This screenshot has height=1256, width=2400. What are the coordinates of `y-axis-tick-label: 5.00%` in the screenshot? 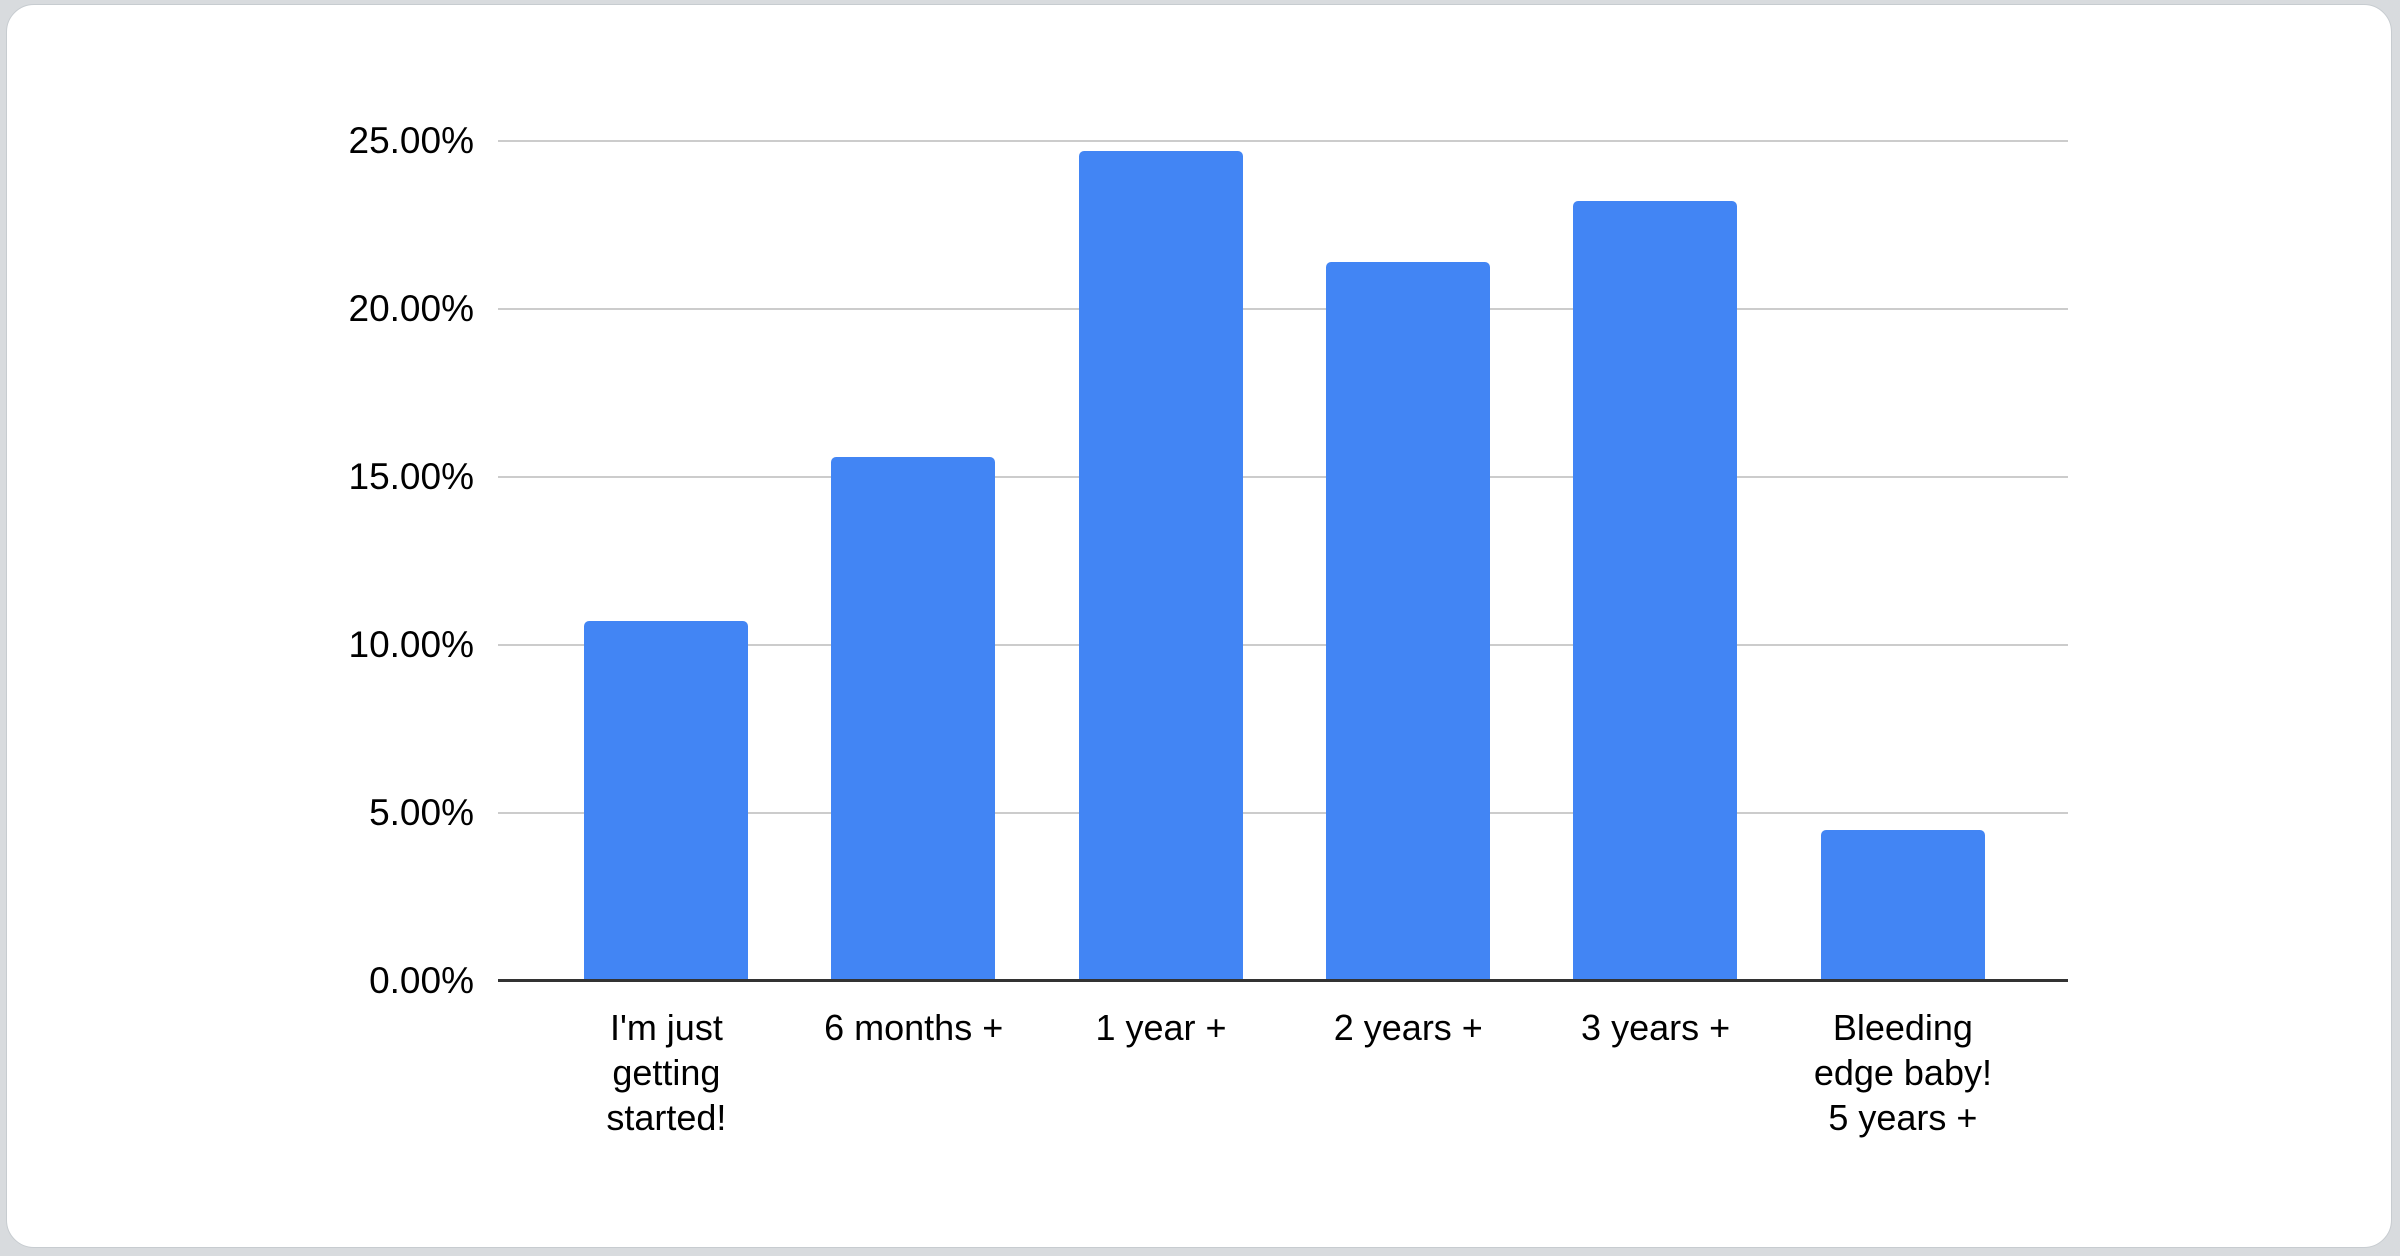 It's located at (421, 812).